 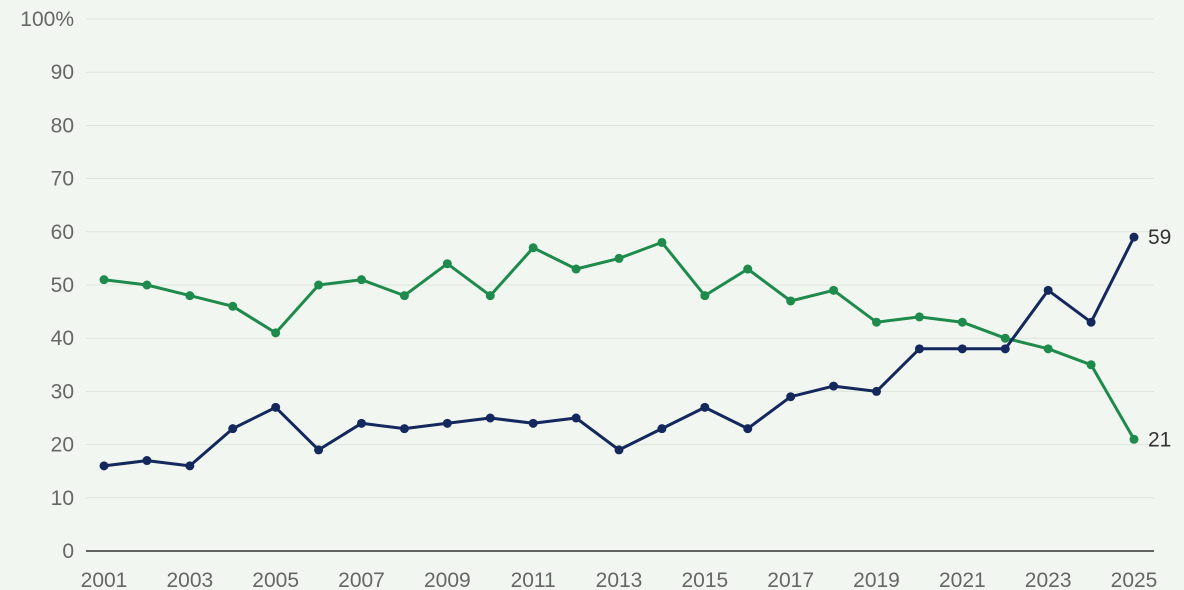 I want to click on x-tick-label: 2011, so click(x=533, y=579).